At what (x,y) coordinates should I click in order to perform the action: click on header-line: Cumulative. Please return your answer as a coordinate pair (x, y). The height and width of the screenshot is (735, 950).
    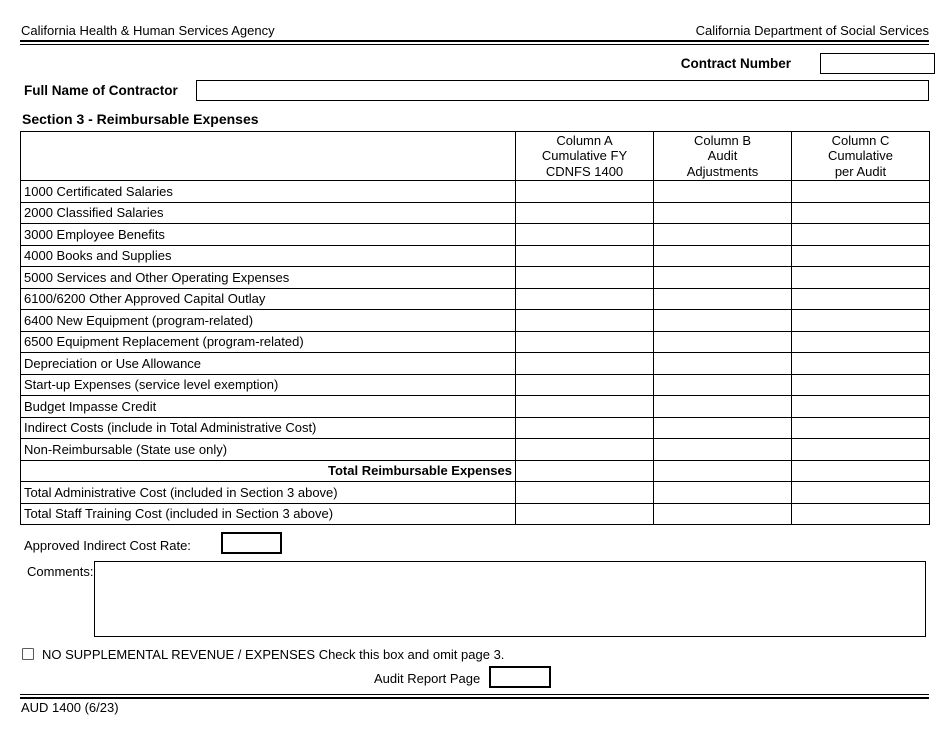
    Looking at the image, I should click on (860, 156).